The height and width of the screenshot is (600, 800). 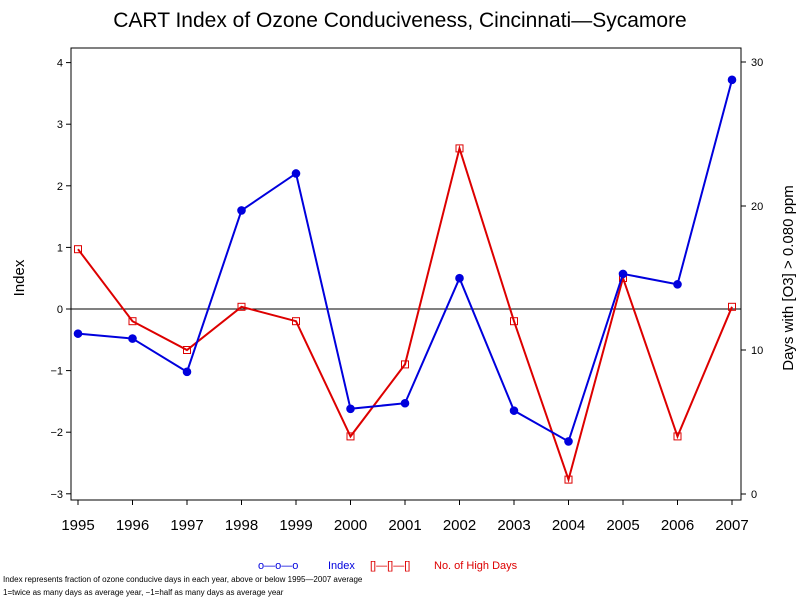 I want to click on x-tick-label: 2006, so click(x=677, y=525).